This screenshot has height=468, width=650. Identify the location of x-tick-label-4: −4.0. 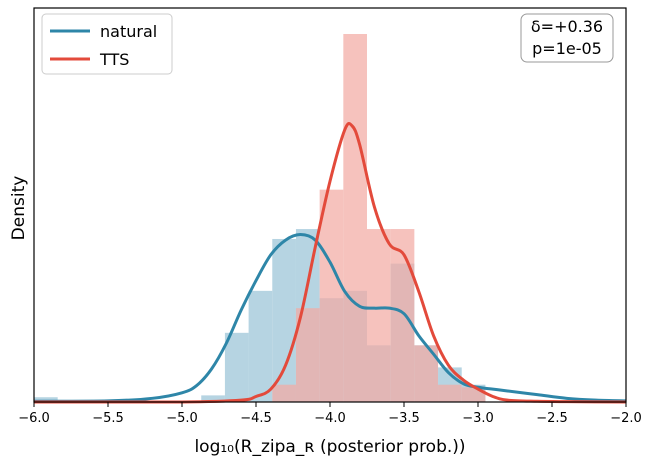
(330, 418).